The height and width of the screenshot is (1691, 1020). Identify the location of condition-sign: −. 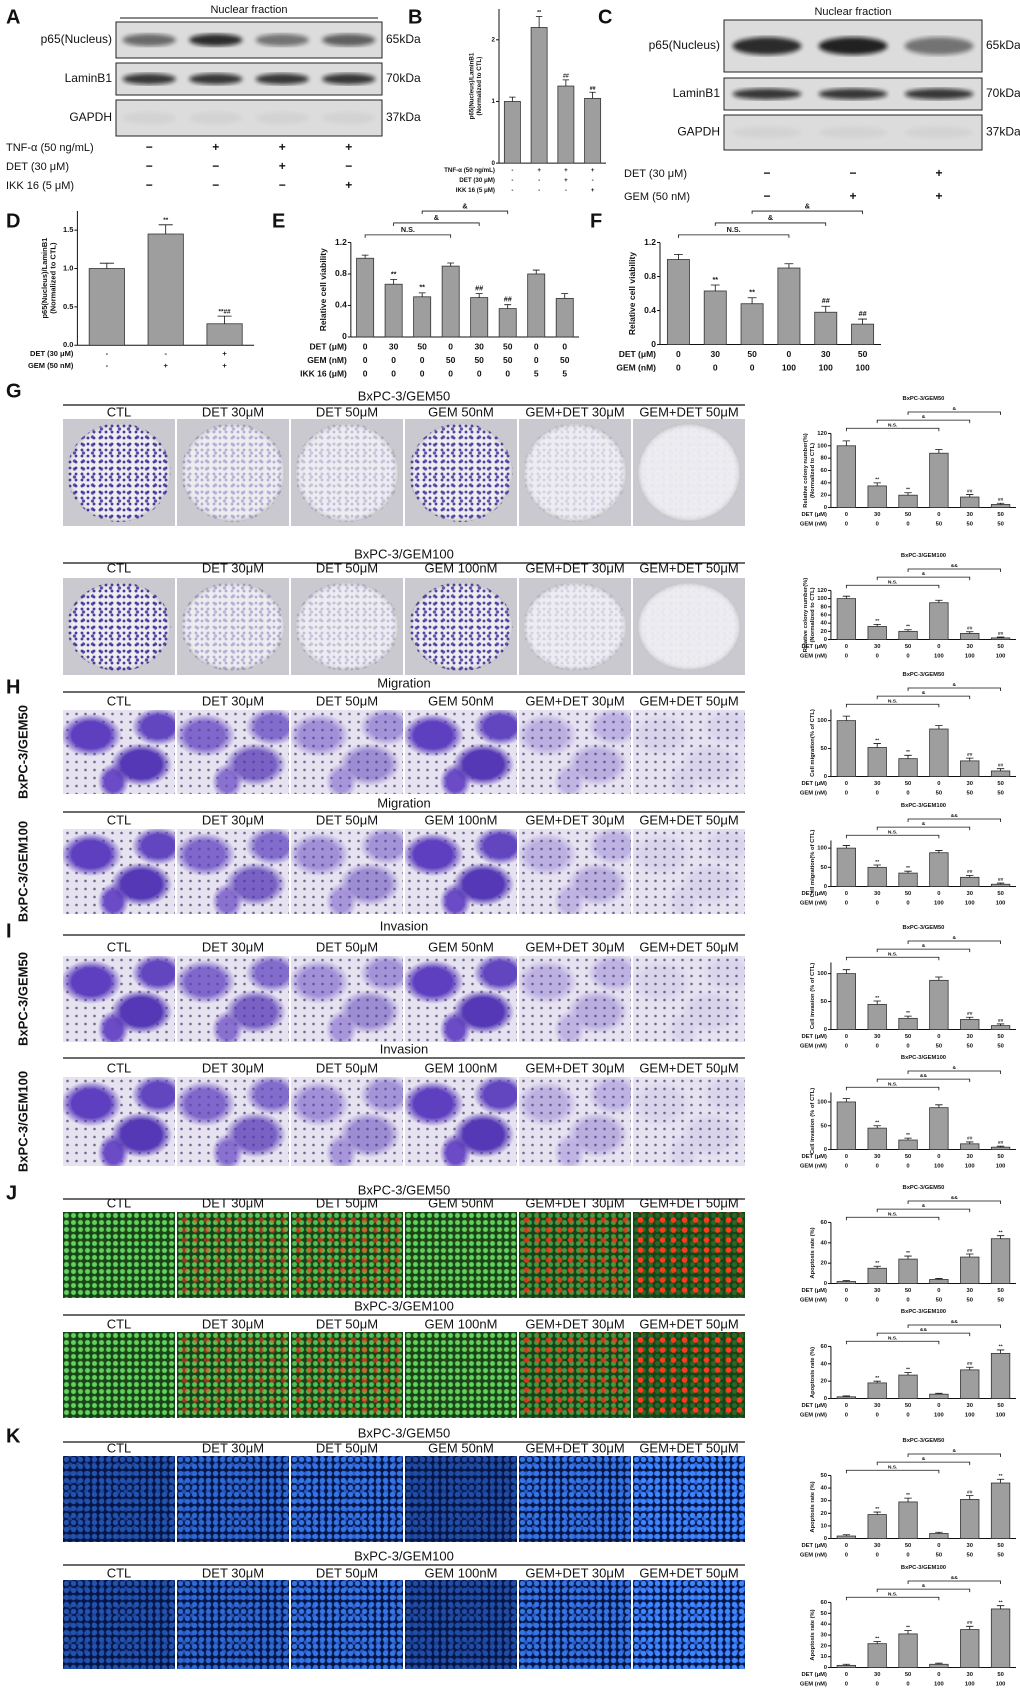
(149, 185).